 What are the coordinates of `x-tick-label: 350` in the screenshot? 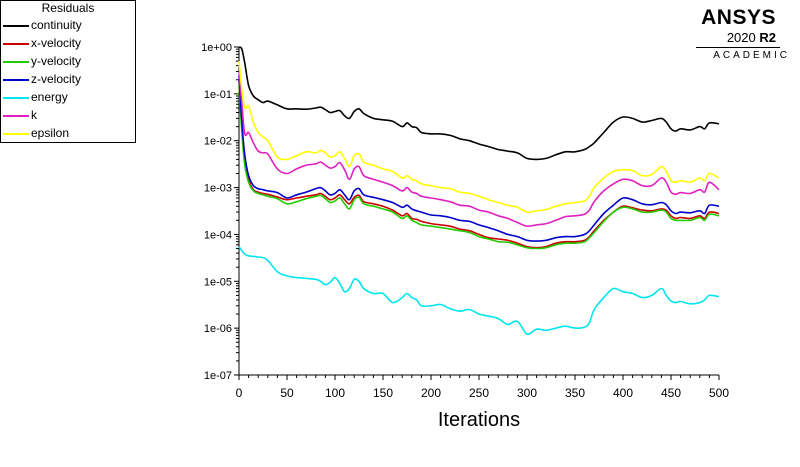 It's located at (575, 393).